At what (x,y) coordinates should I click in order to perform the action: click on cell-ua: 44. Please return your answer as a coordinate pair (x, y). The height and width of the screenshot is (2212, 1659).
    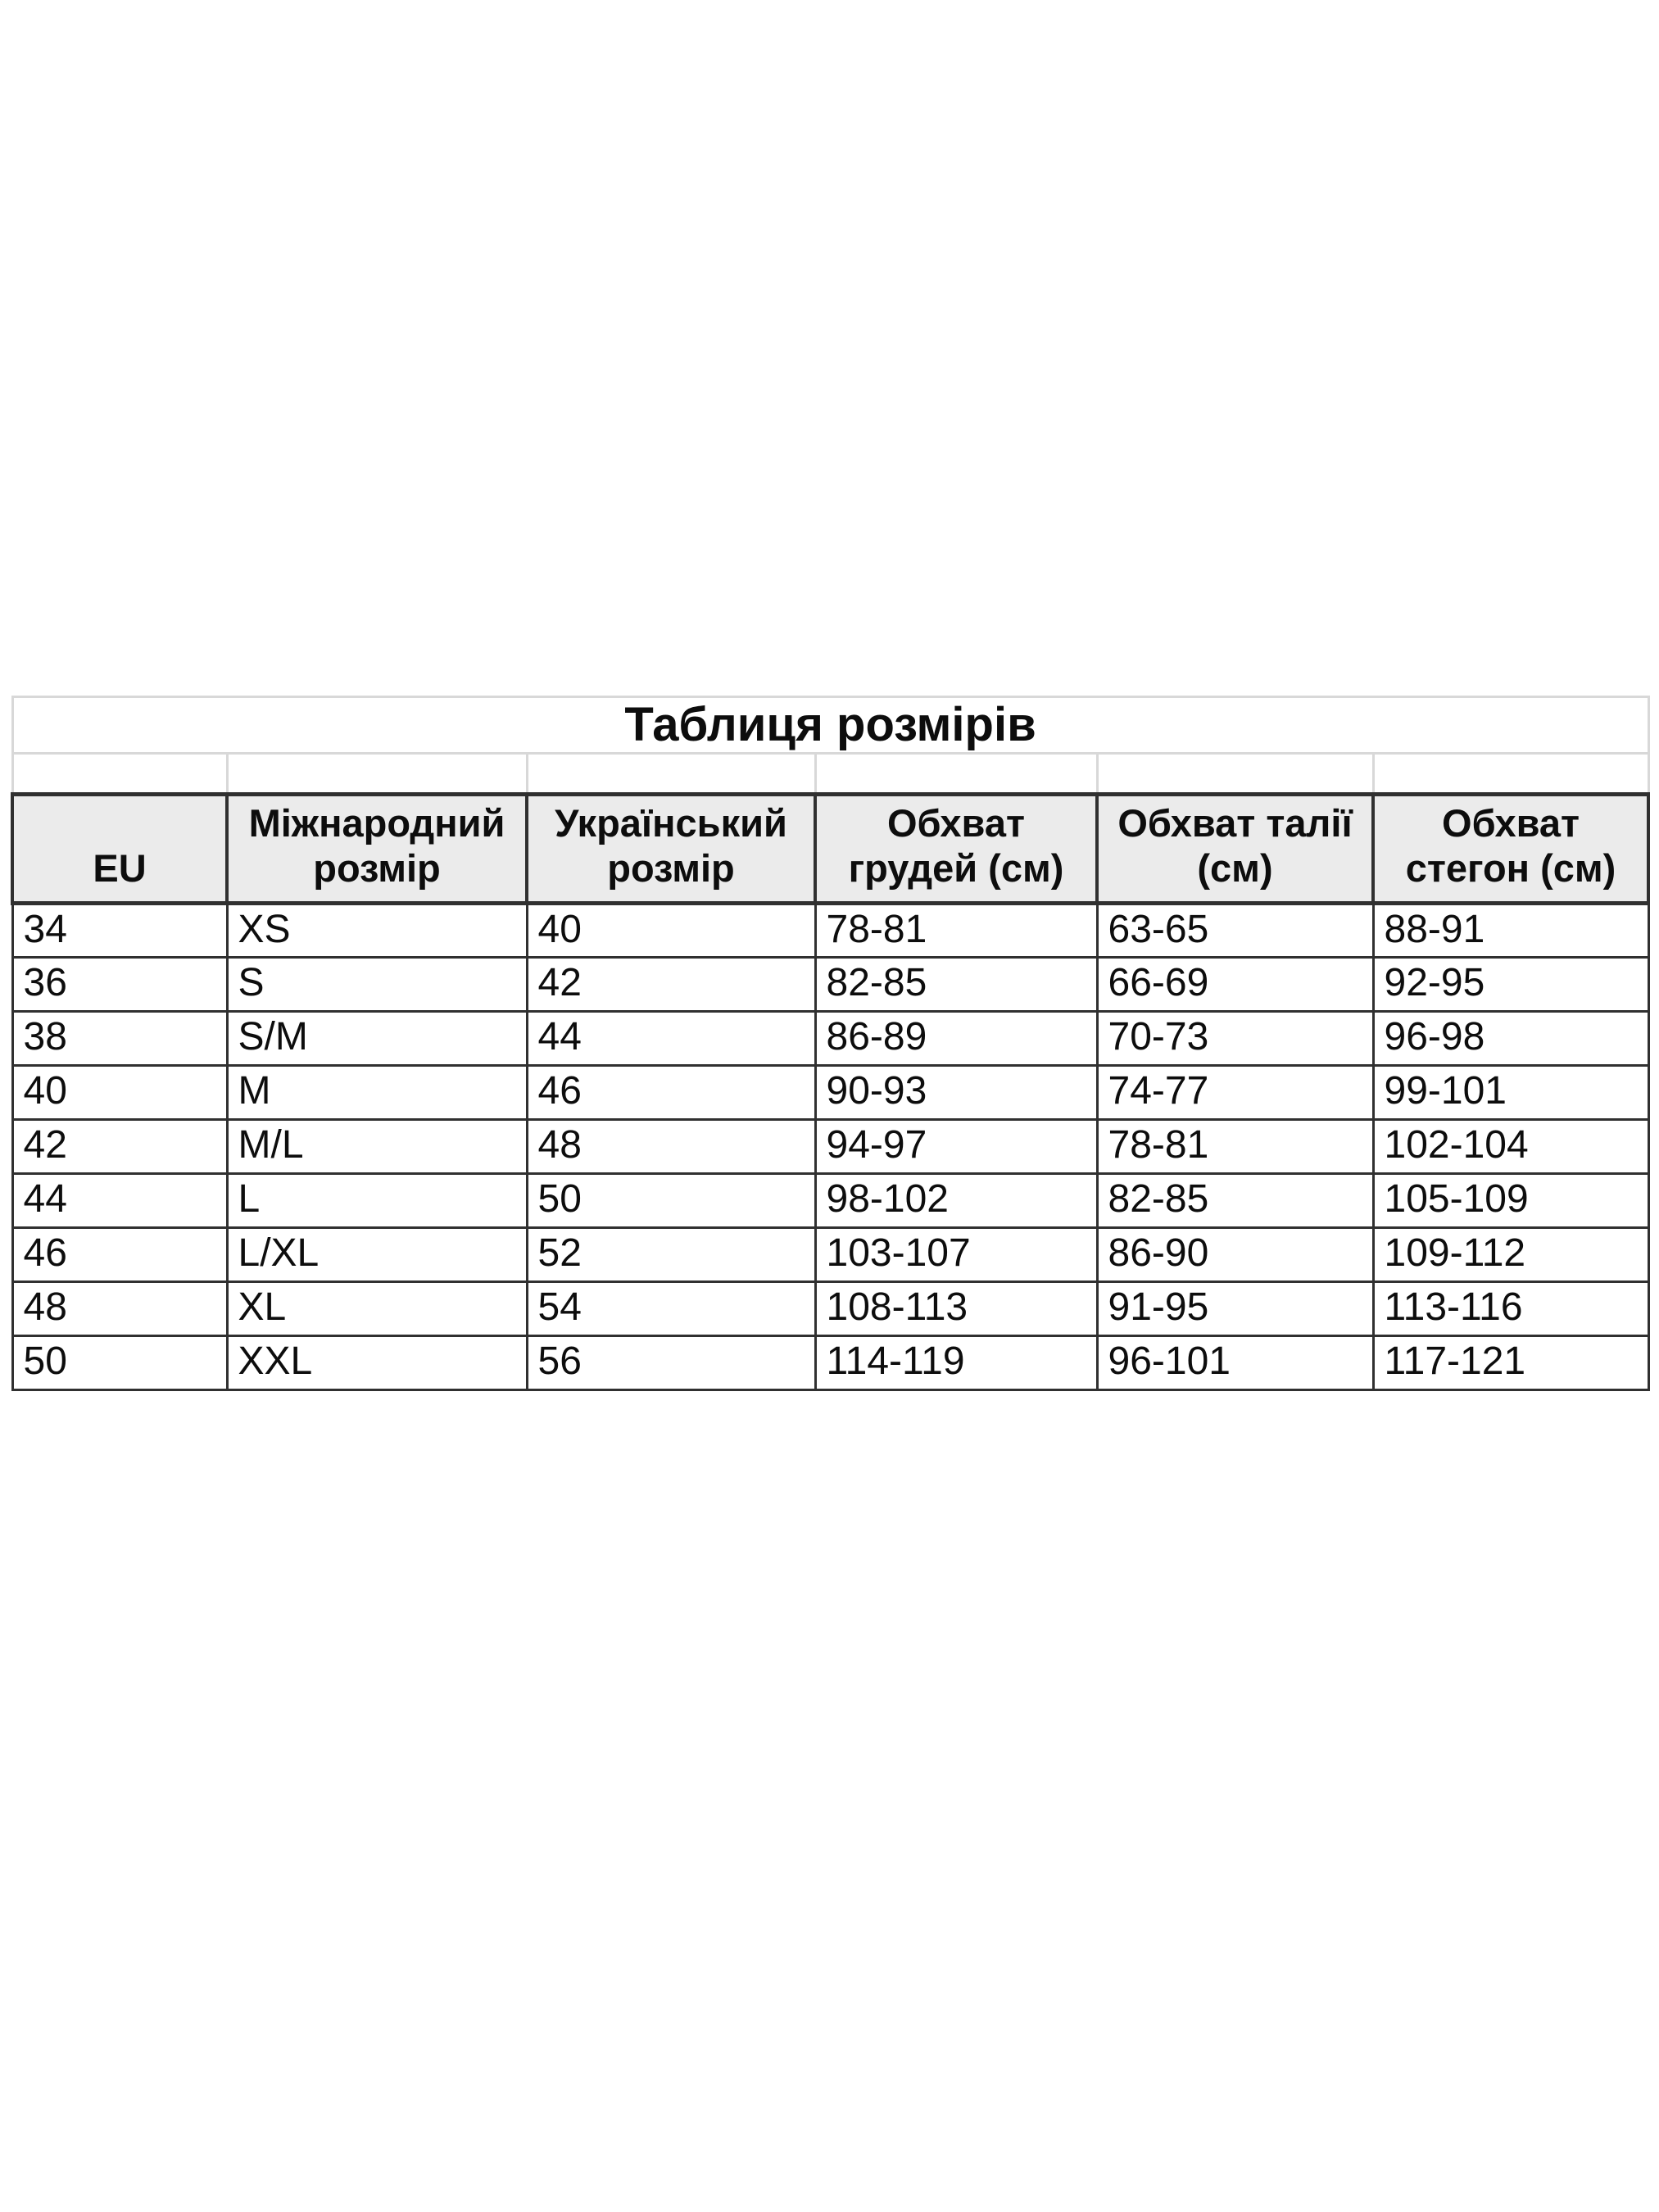
    Looking at the image, I should click on (671, 1038).